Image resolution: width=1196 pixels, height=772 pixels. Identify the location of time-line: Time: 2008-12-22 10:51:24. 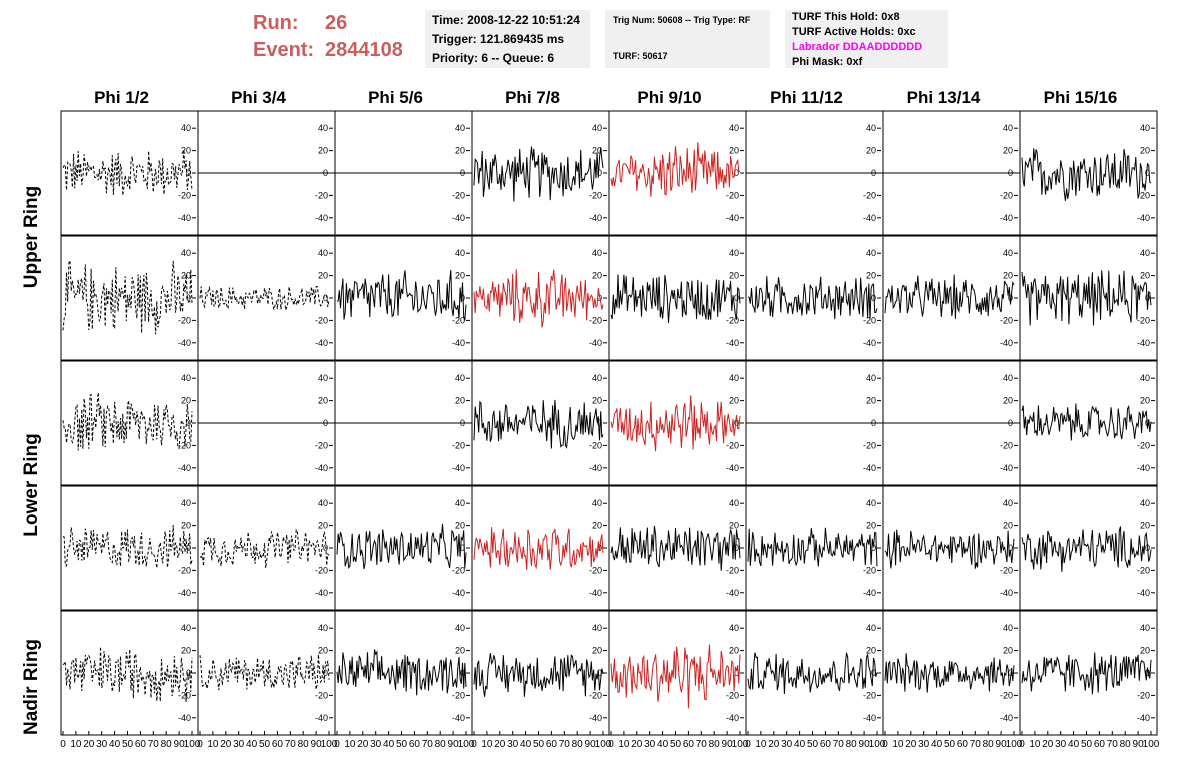
(506, 20).